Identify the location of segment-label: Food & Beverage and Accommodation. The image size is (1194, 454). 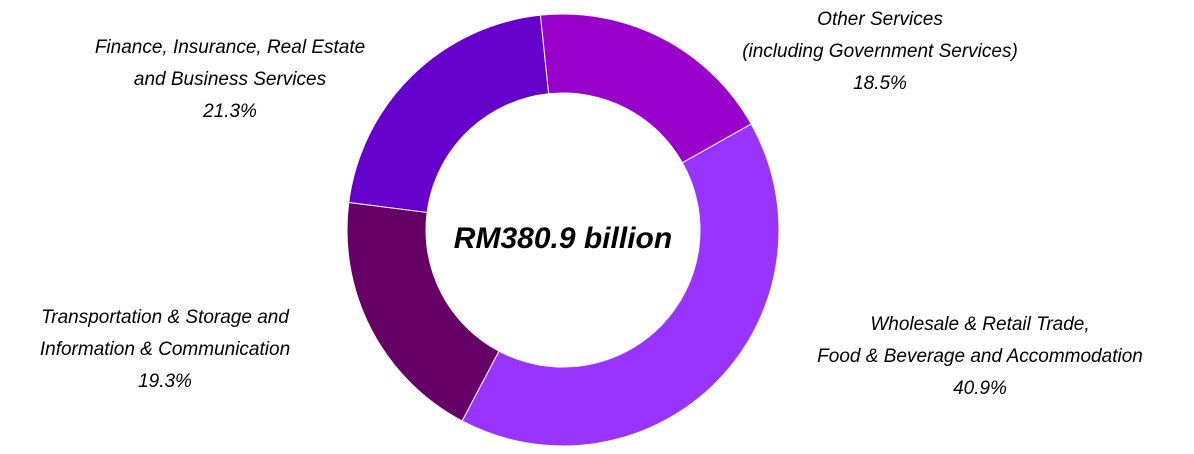
(980, 356).